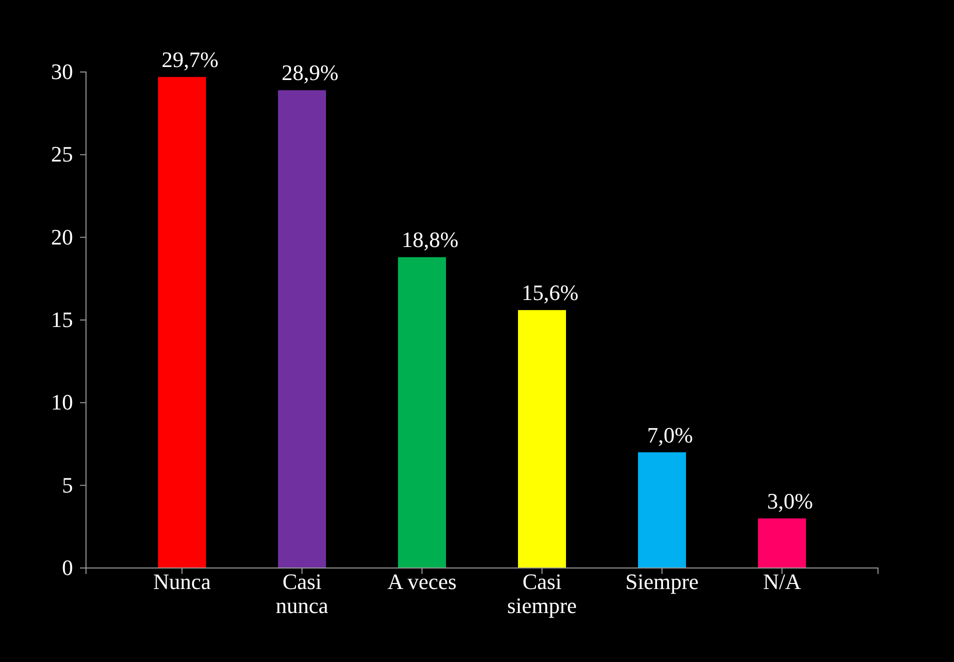  What do you see at coordinates (182, 581) in the screenshot?
I see `x-tick-label: Nunca` at bounding box center [182, 581].